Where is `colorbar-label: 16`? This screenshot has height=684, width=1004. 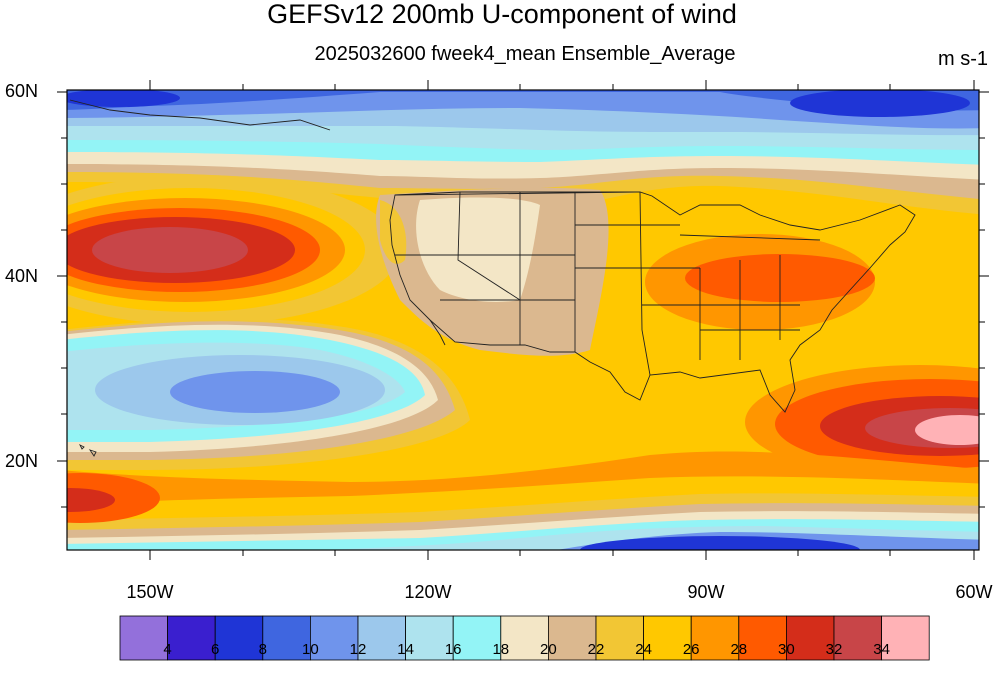 colorbar-label: 16 is located at coordinates (453, 649).